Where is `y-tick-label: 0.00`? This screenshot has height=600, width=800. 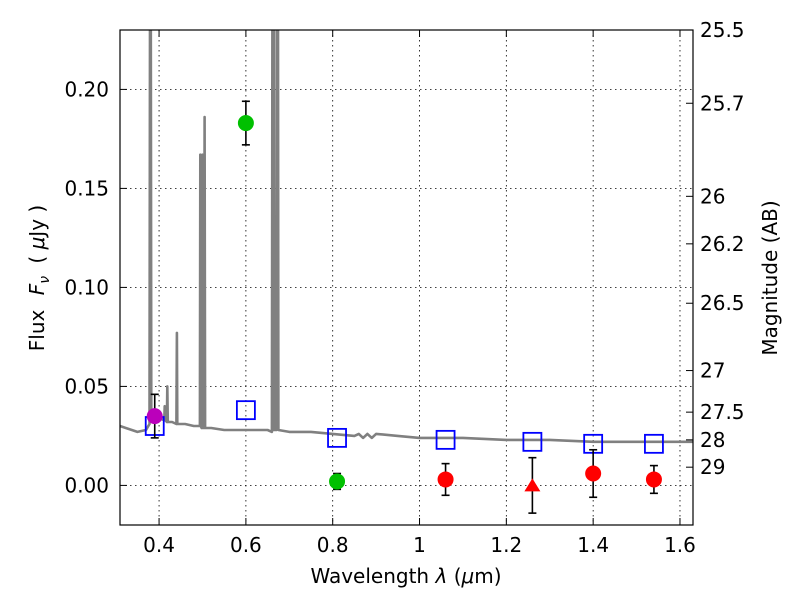 y-tick-label: 0.00 is located at coordinates (86, 485).